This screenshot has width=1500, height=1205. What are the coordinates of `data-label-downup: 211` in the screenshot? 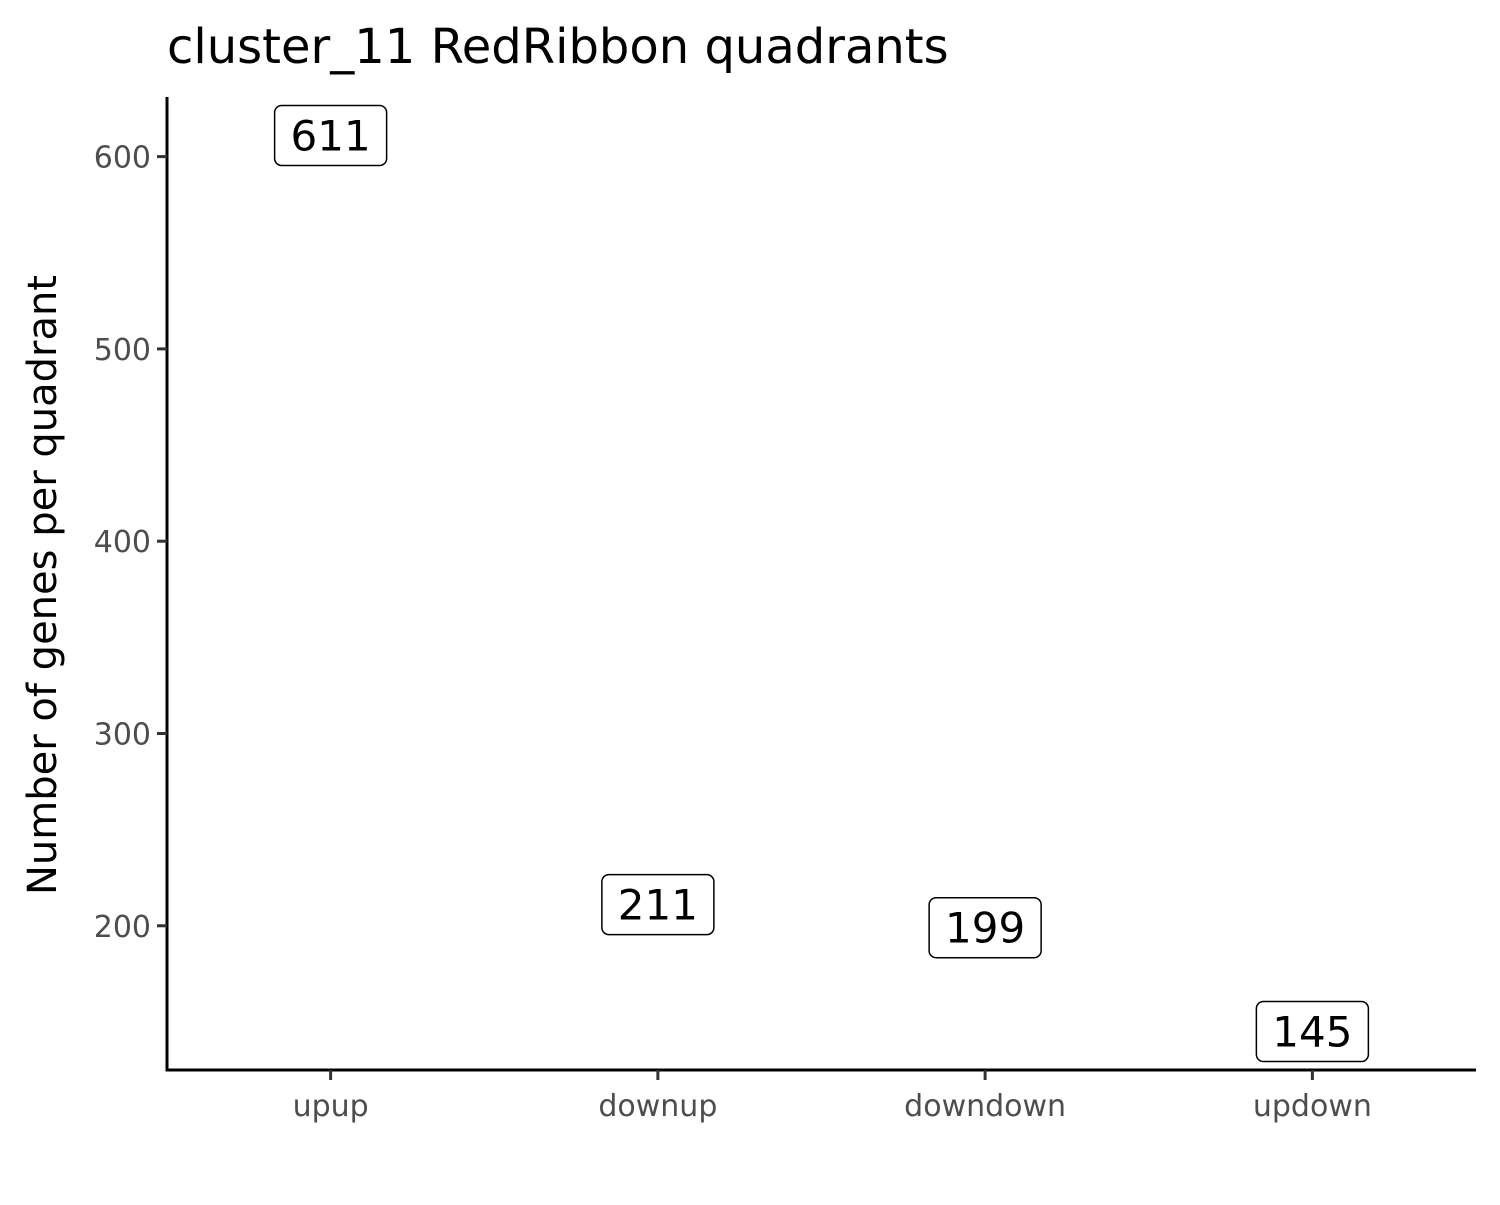 It's located at (658, 905).